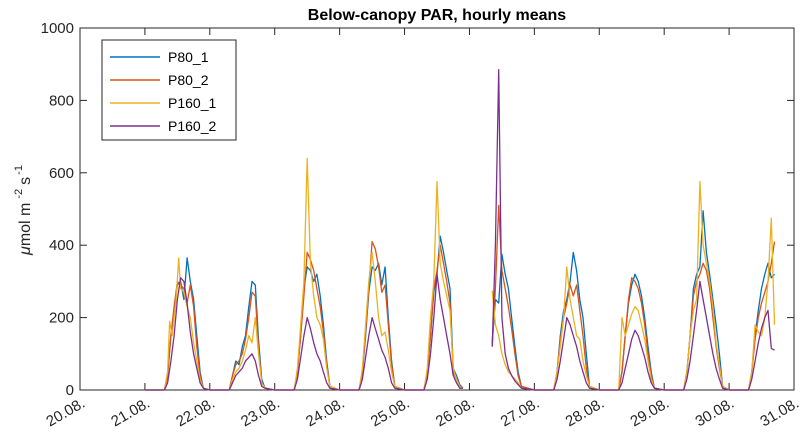  I want to click on legend-label-0: P80_1, so click(188, 57).